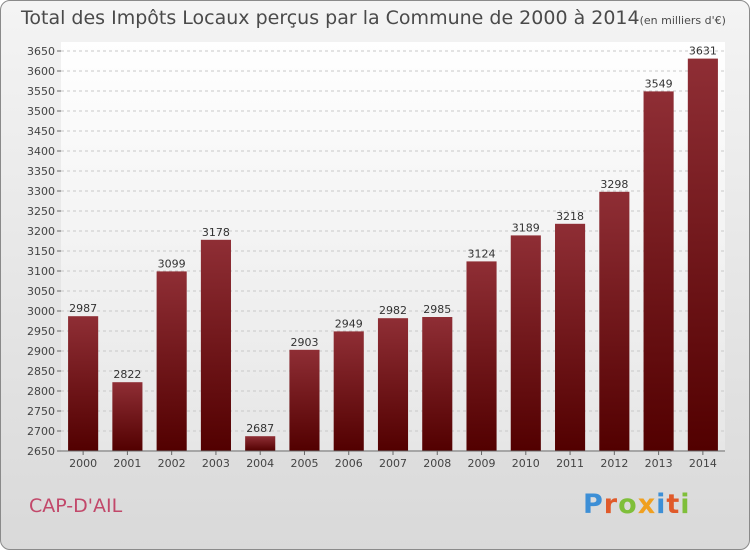 The width and height of the screenshot is (750, 550). Describe the element at coordinates (41, 231) in the screenshot. I see `y-tick-label: 3200` at that location.